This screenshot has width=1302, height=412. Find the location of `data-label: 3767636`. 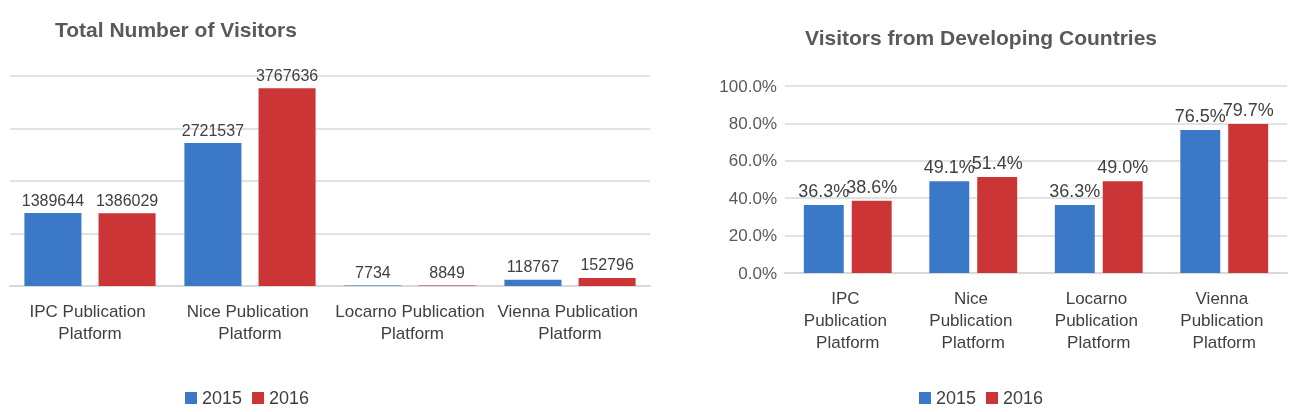

data-label: 3767636 is located at coordinates (287, 75).